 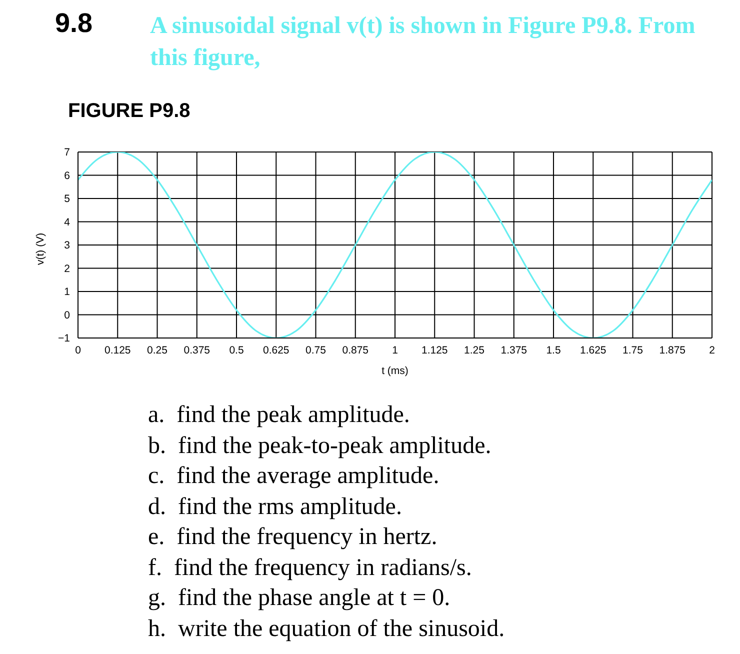 I want to click on y-tick-label: 7, so click(x=67, y=152).